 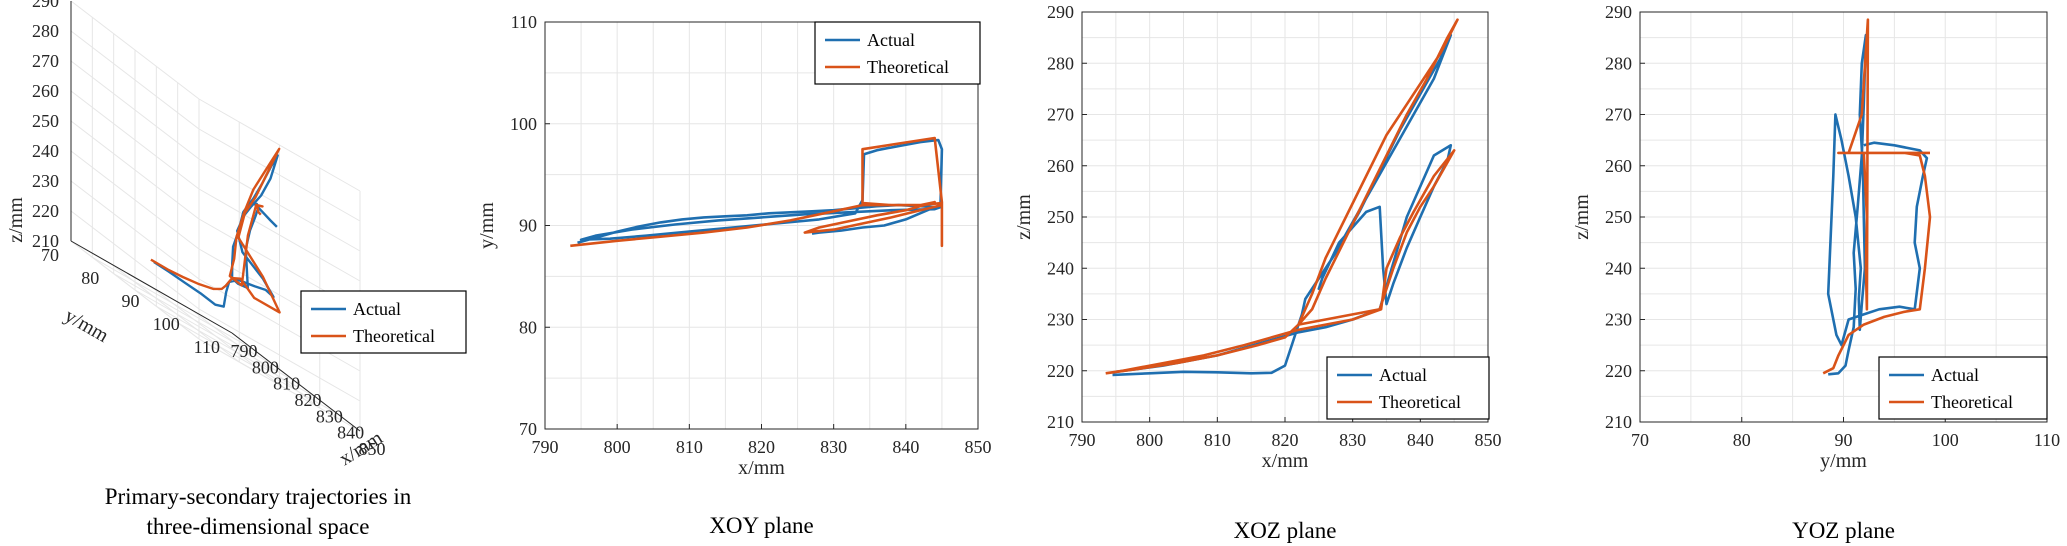 I want to click on xoz-xtick-label: 850, so click(x=1488, y=440).